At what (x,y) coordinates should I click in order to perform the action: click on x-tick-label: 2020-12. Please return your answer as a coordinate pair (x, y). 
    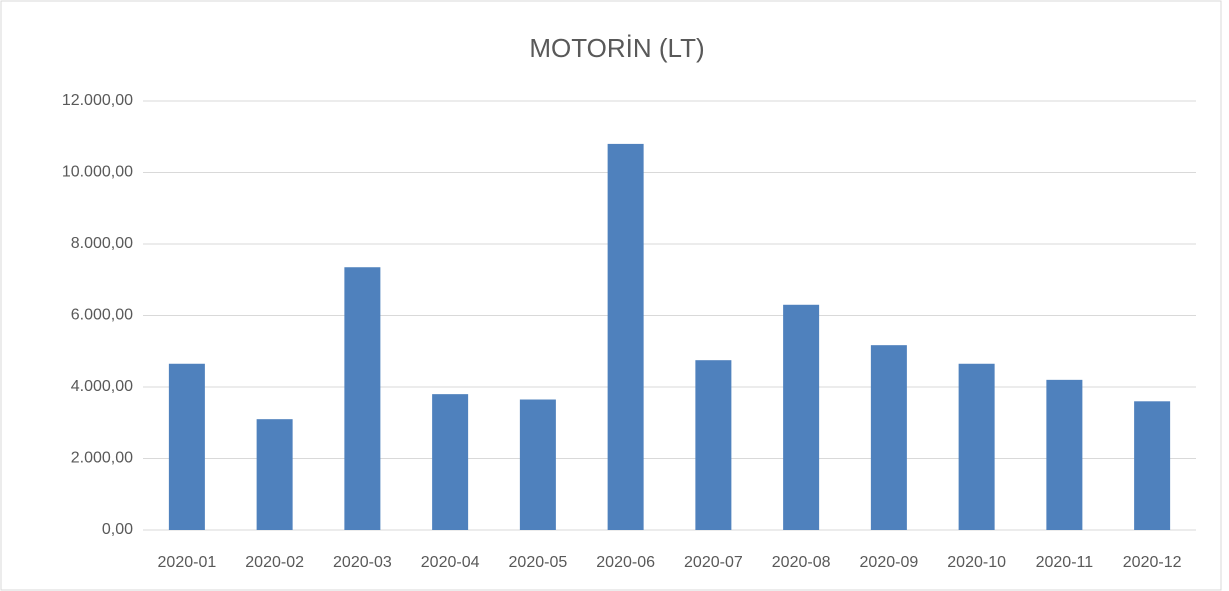
    Looking at the image, I should click on (1152, 562).